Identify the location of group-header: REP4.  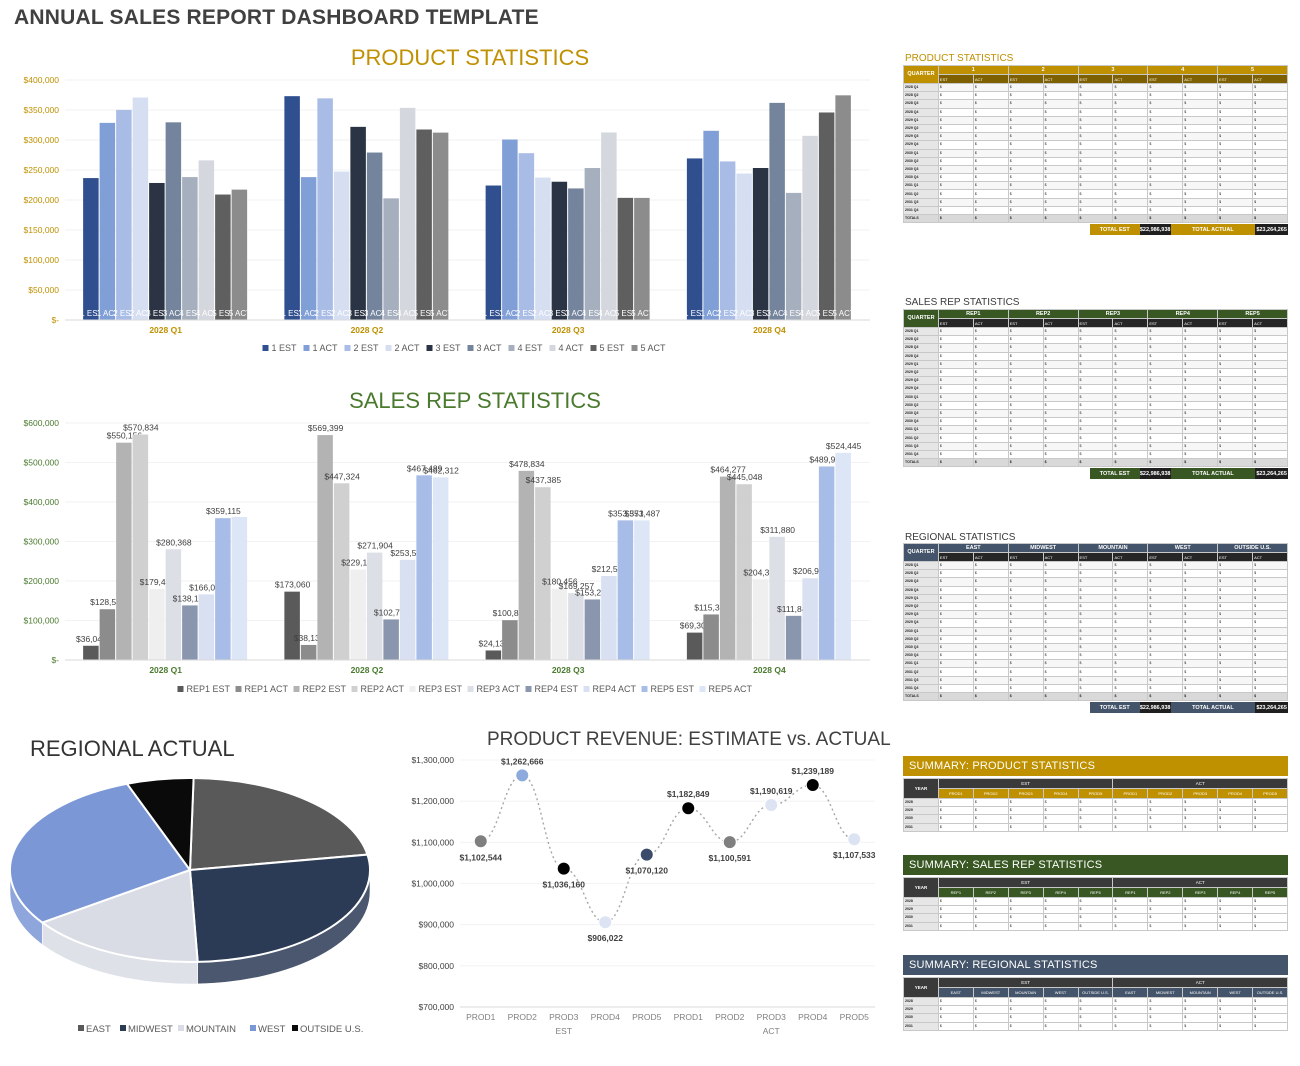
(1183, 314).